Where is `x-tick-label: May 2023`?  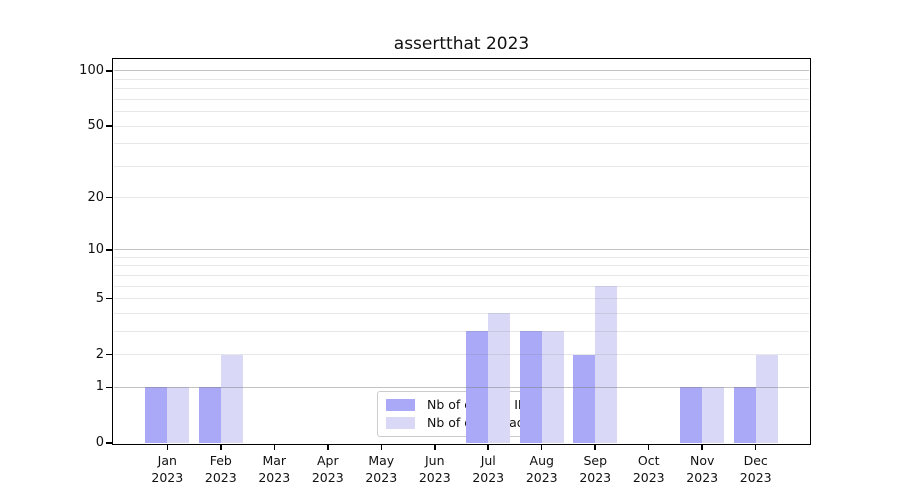
x-tick-label: May 2023 is located at coordinates (381, 469).